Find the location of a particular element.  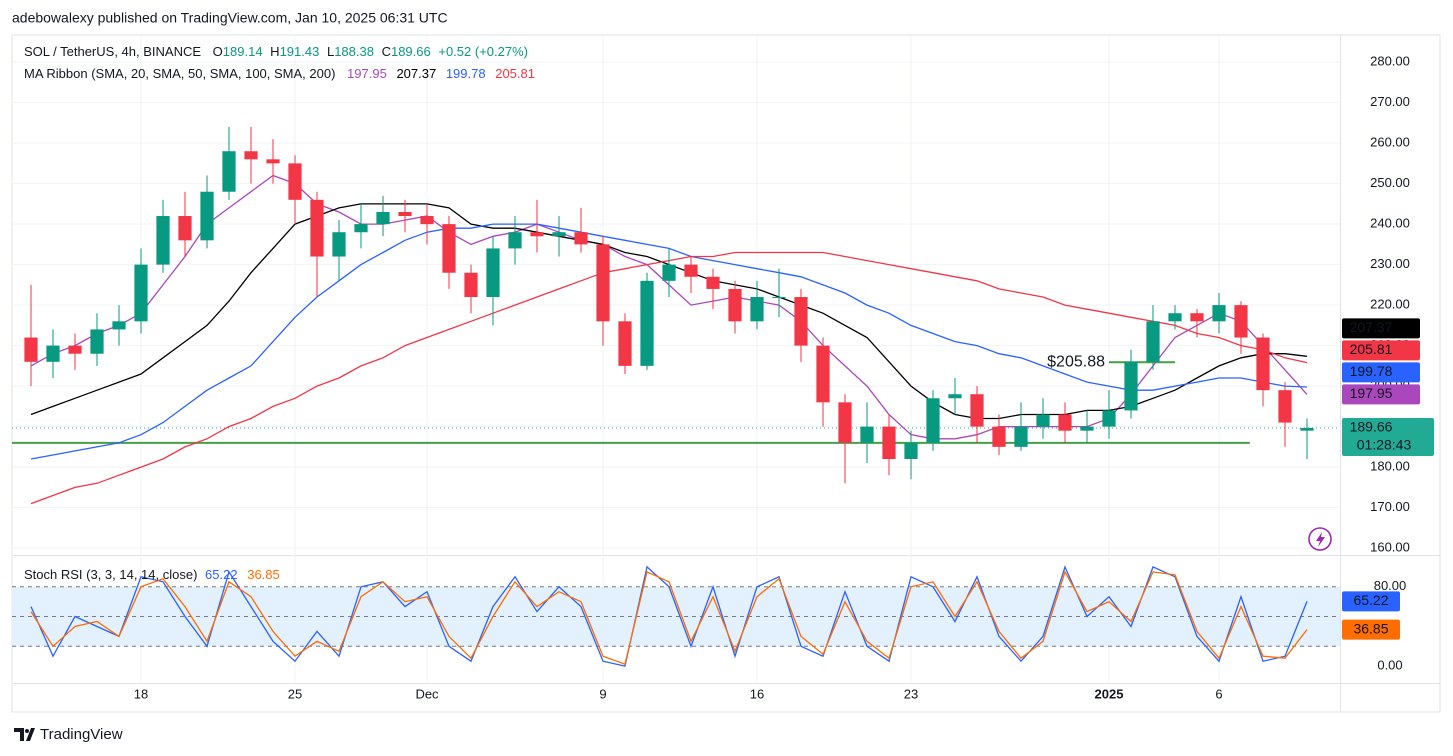

x-tick-label: Dec is located at coordinates (427, 693).